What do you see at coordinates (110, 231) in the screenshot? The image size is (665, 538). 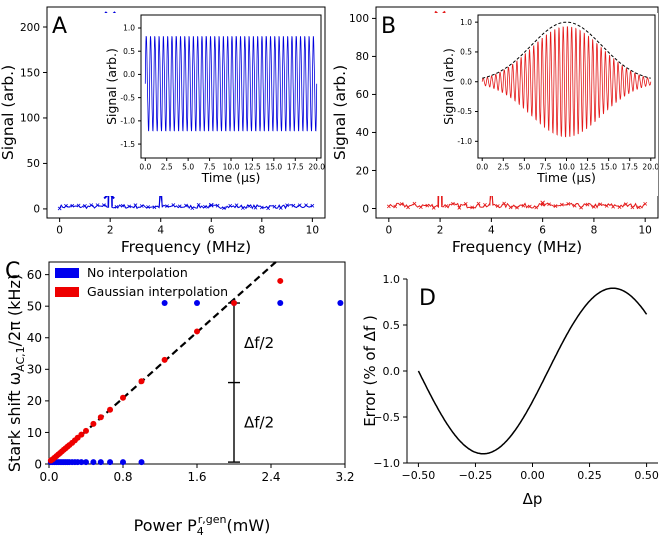 I see `panel-A-xtick-label: 2` at bounding box center [110, 231].